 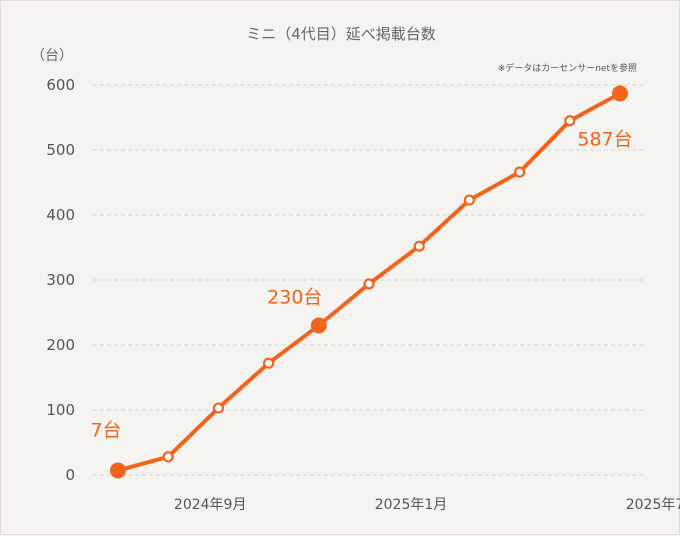 I want to click on x-tick-label: 2025年1月, so click(x=411, y=505).